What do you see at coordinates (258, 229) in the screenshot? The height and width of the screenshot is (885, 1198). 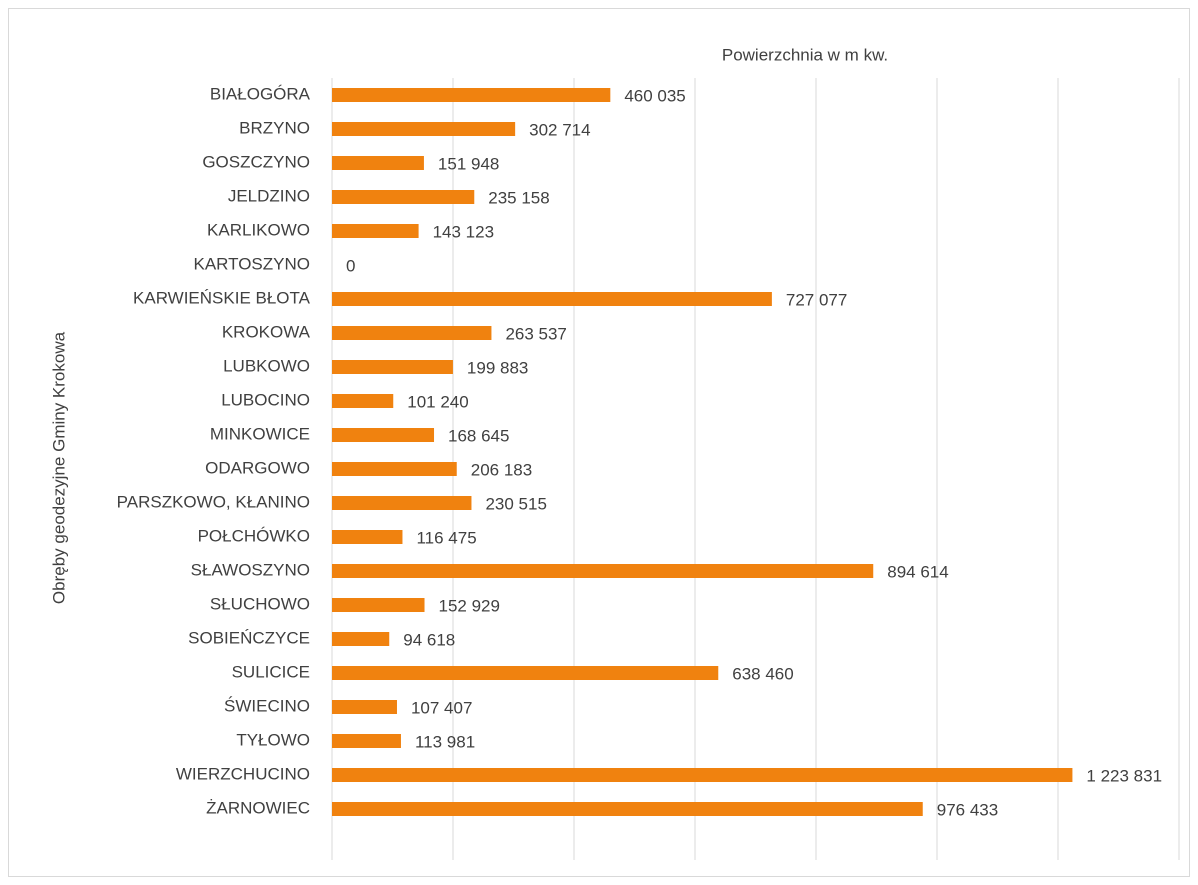 I see `y-tick-label: KARLIKOWO` at bounding box center [258, 229].